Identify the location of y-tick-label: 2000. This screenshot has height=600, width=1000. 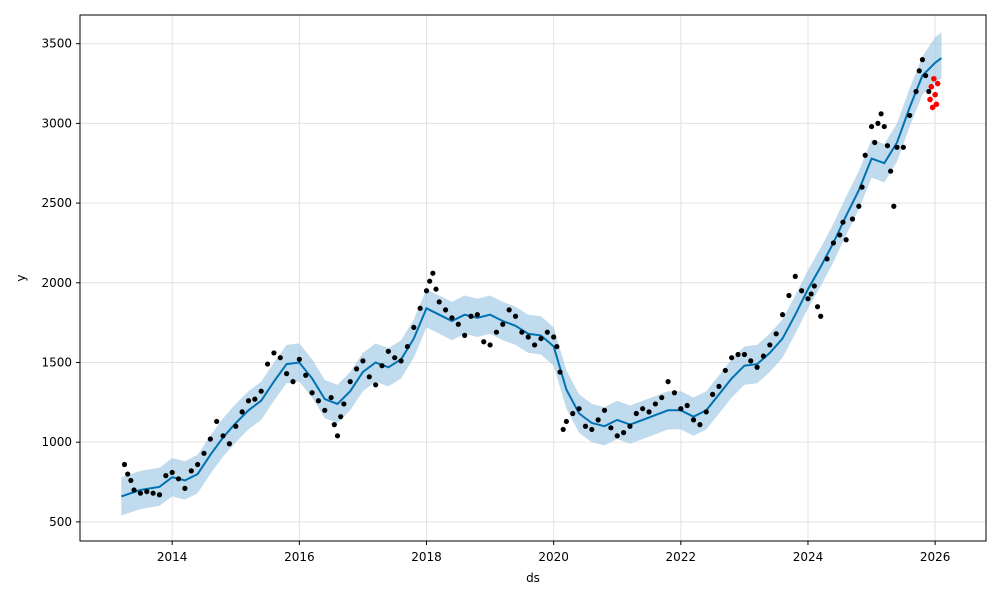
(56, 283).